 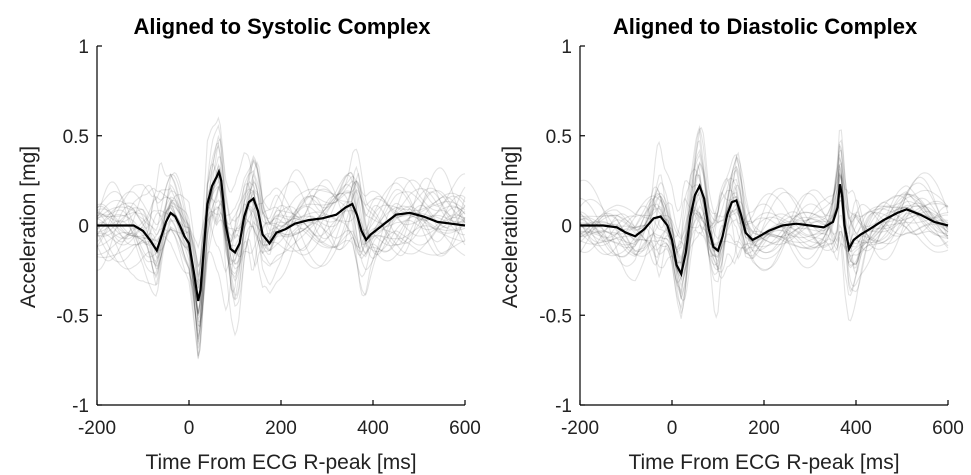 I want to click on diastolic-x-tick-label: 200, so click(x=764, y=428).